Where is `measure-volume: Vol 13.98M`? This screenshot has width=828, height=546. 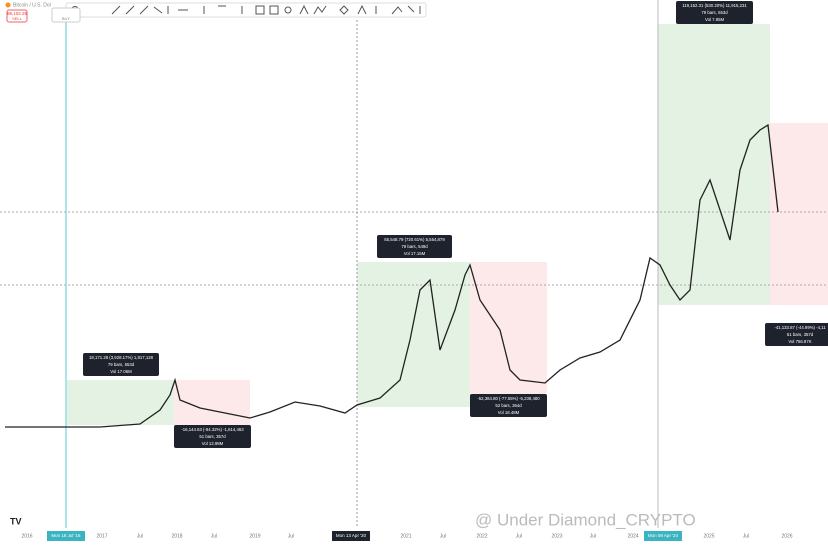
measure-volume: Vol 13.98M is located at coordinates (213, 443).